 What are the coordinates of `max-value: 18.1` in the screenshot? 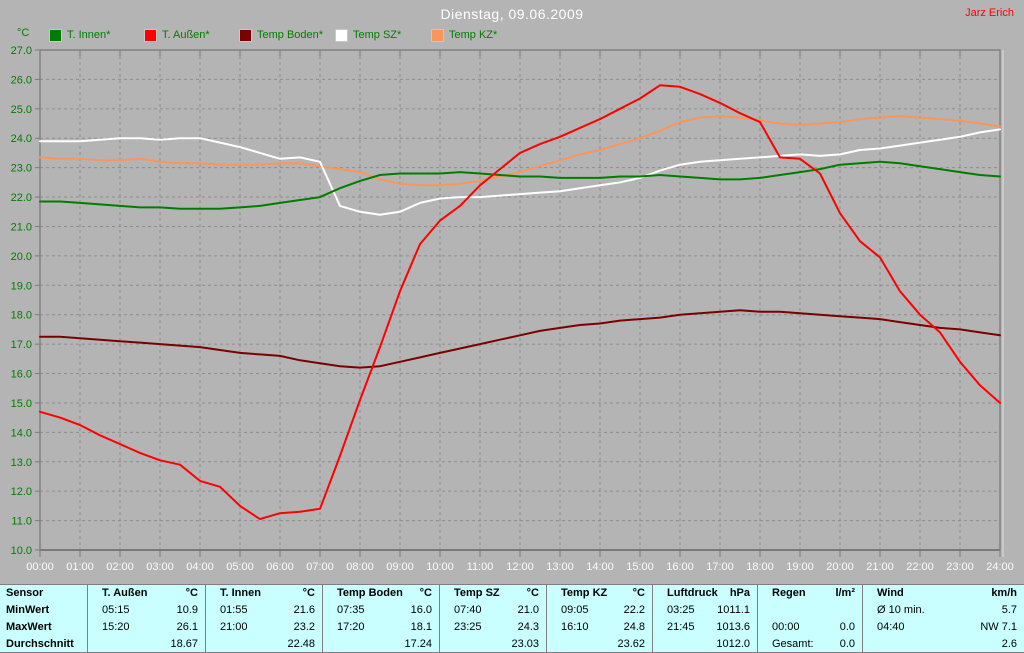 It's located at (421, 626).